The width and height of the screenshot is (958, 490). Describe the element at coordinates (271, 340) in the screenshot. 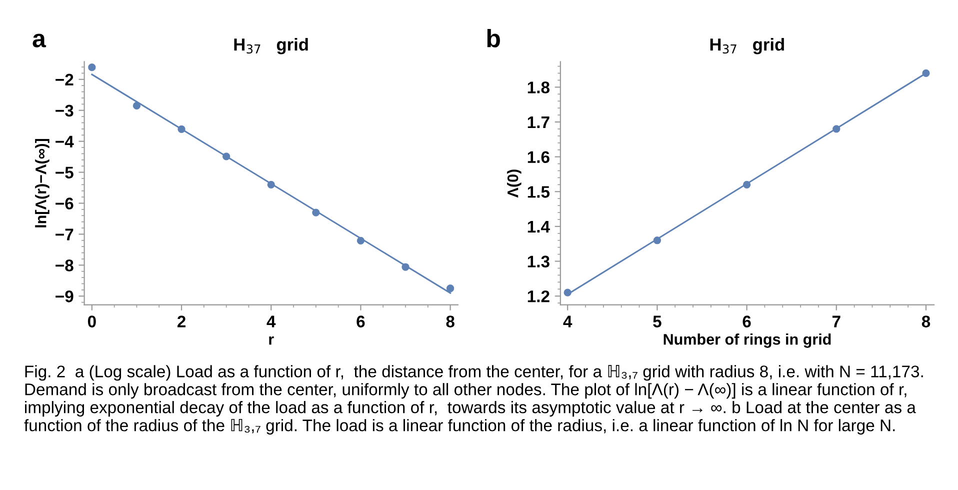

I see `x-axis-title: r` at that location.